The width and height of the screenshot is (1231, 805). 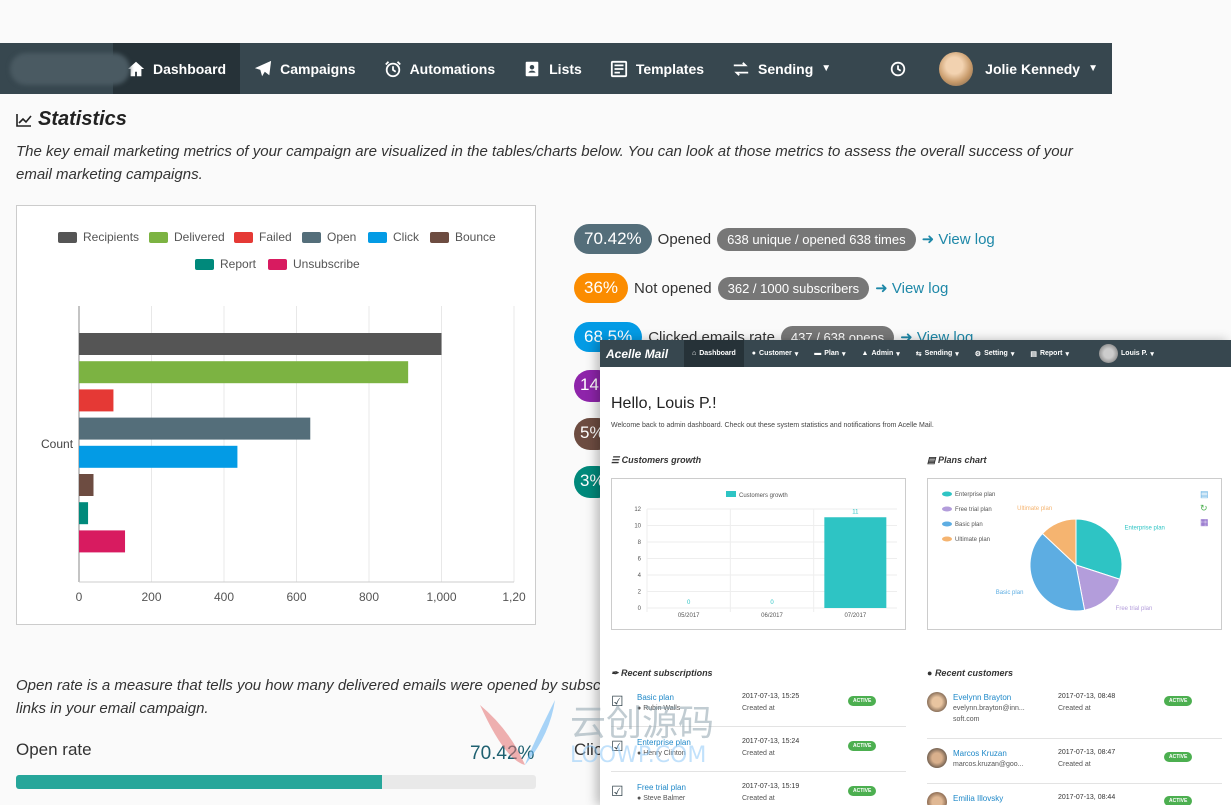 I want to click on bar-failed, so click(x=96, y=400).